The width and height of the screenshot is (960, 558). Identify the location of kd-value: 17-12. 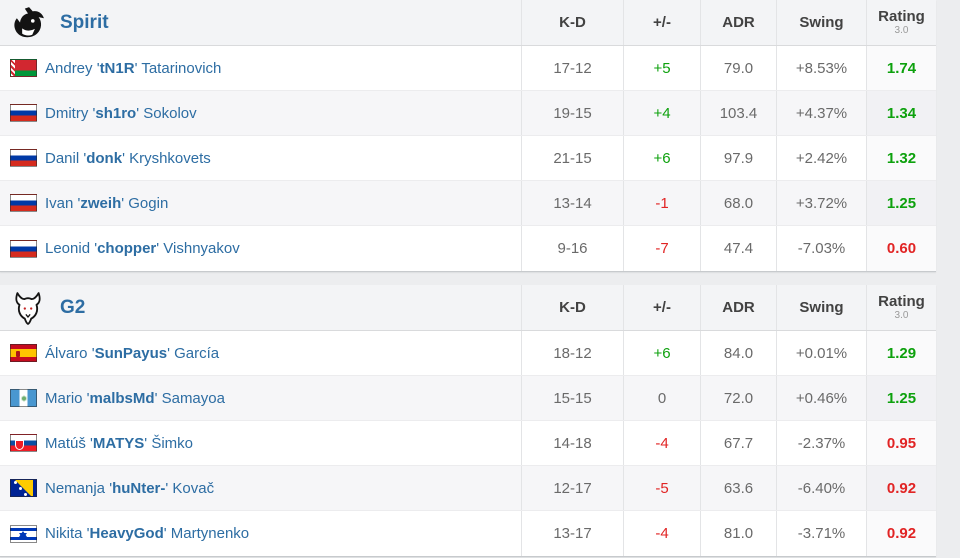
(572, 68).